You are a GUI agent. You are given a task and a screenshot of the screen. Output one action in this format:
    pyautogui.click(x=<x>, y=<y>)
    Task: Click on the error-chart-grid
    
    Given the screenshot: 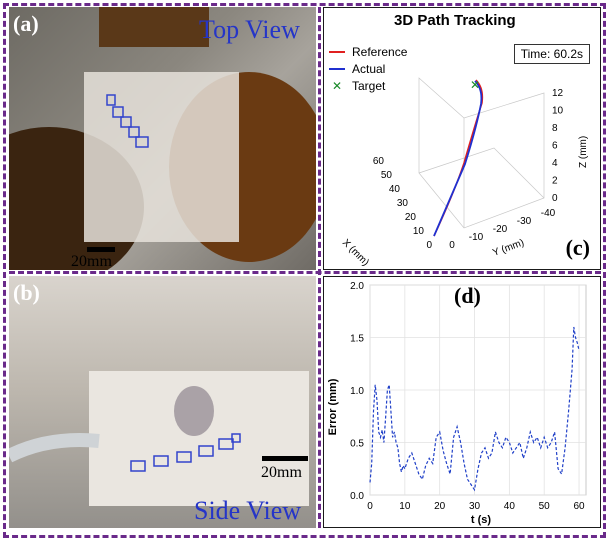 What is the action you would take?
    pyautogui.click(x=478, y=390)
    